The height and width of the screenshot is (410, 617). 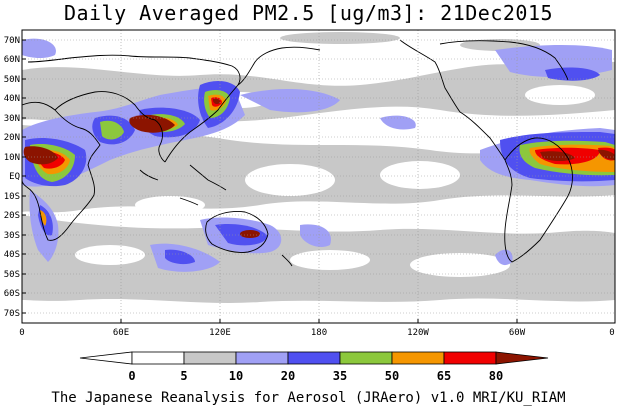 I want to click on lon-label-60e: 60E, so click(x=121, y=333).